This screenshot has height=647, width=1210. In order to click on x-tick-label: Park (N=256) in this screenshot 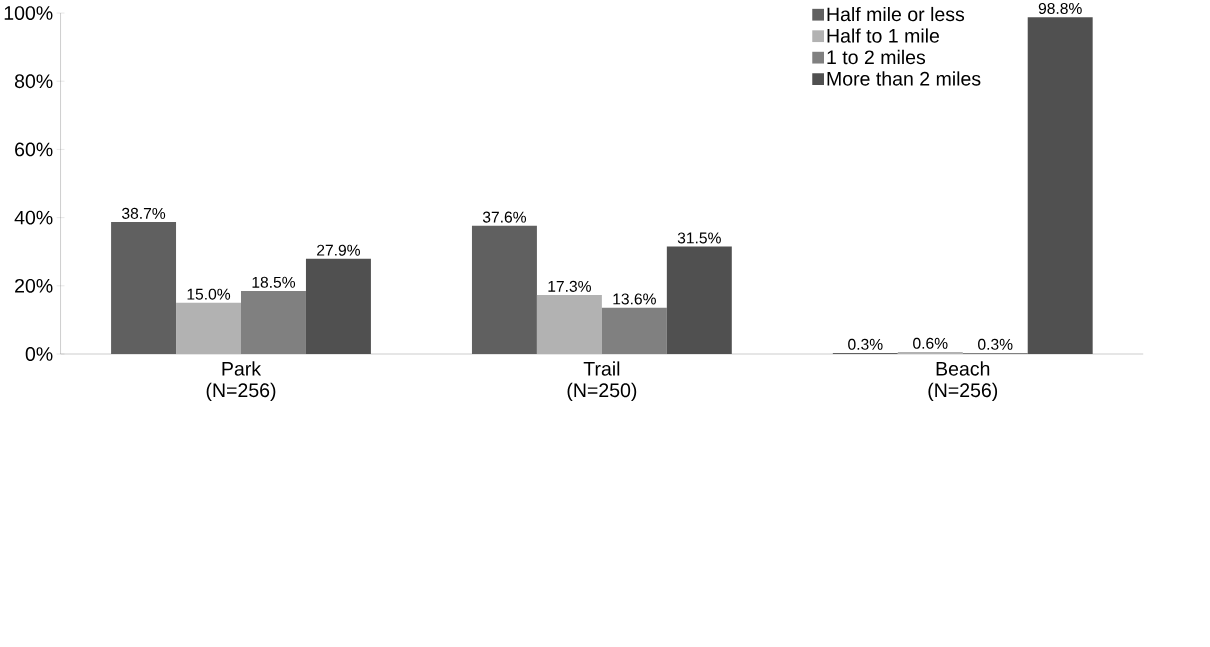, I will do `click(241, 381)`.